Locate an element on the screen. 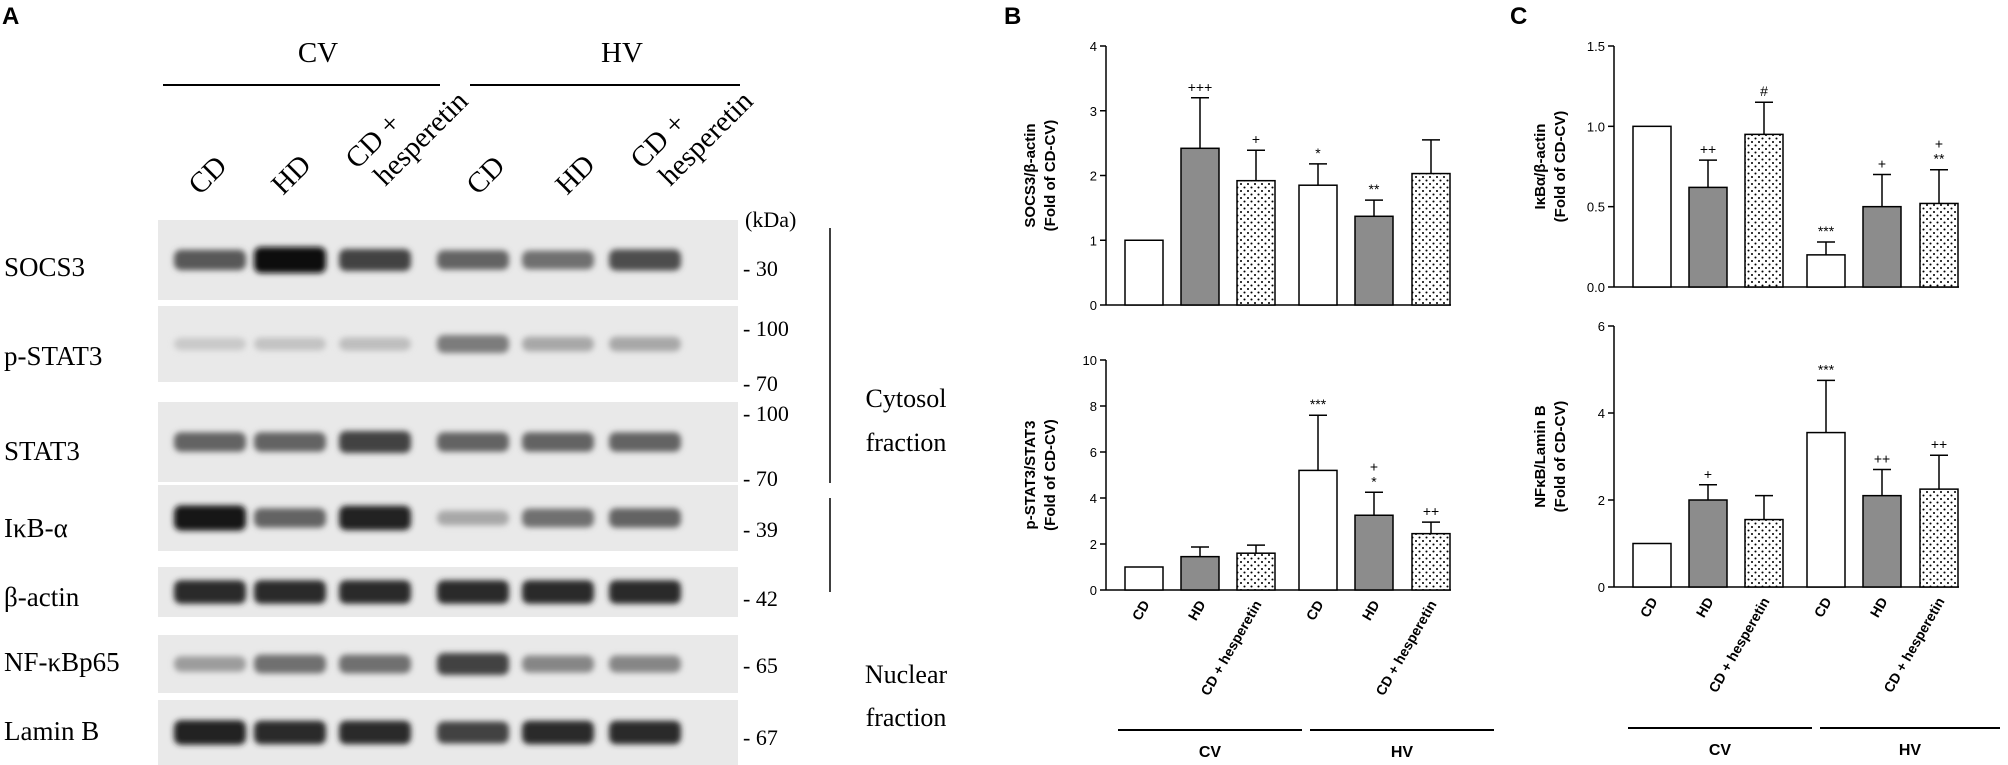  chart-c-group-cv: CV is located at coordinates (1720, 750).